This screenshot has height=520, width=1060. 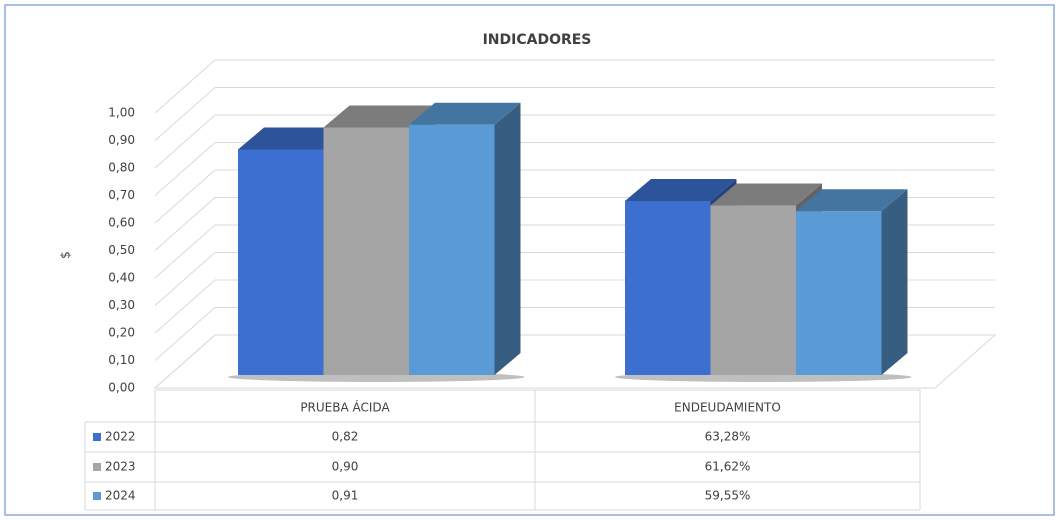 What do you see at coordinates (121, 113) in the screenshot?
I see `y-tick-label: 1,00` at bounding box center [121, 113].